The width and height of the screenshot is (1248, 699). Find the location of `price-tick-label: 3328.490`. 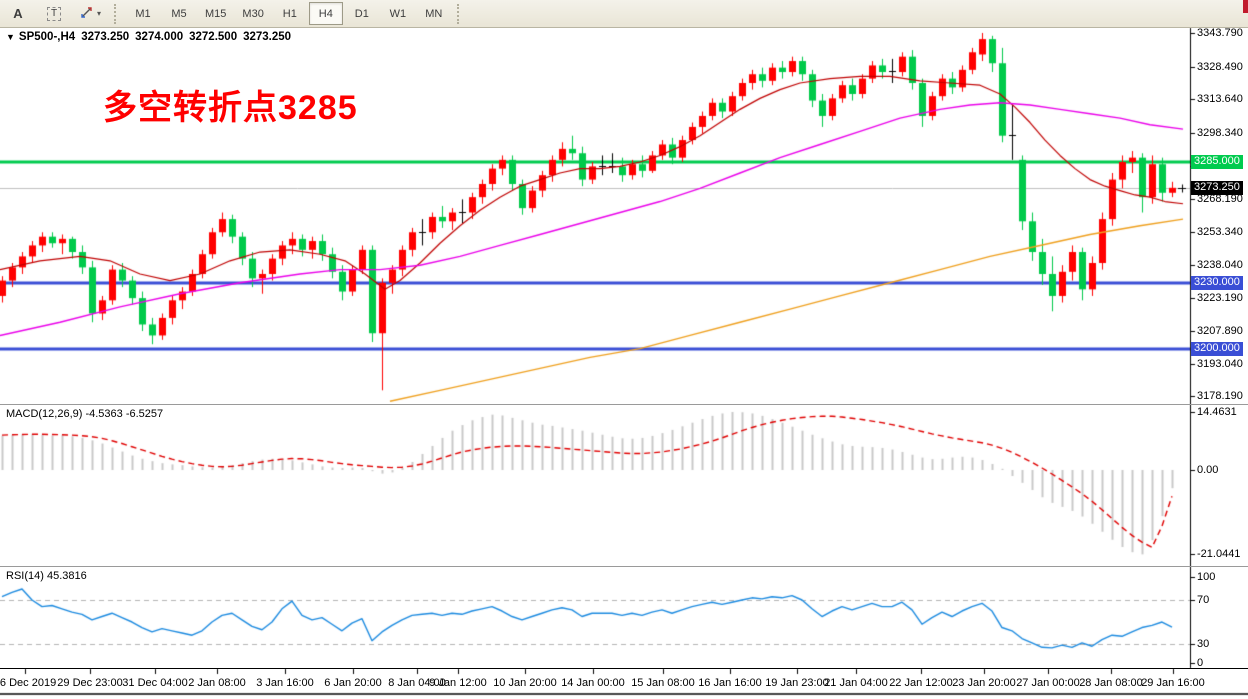

price-tick-label: 3328.490 is located at coordinates (1220, 66).